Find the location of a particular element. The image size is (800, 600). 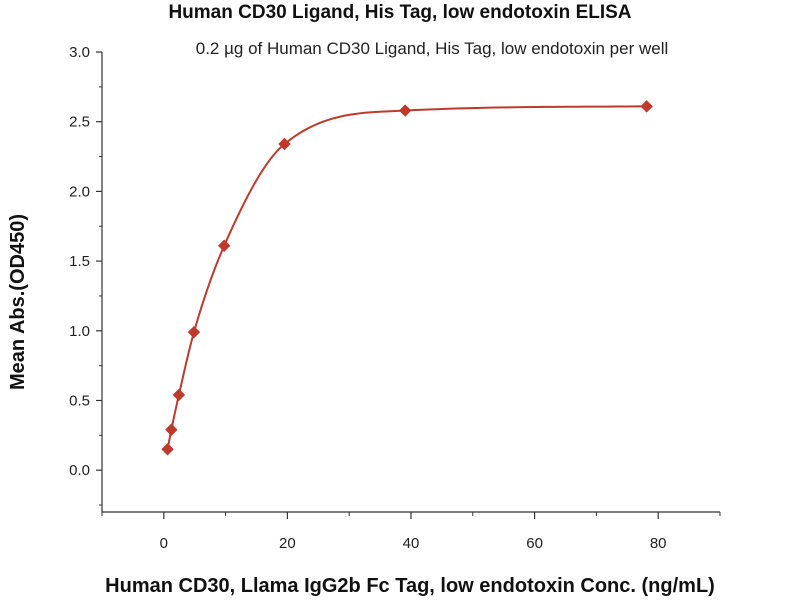

x-tick-label: 0 is located at coordinates (164, 543).